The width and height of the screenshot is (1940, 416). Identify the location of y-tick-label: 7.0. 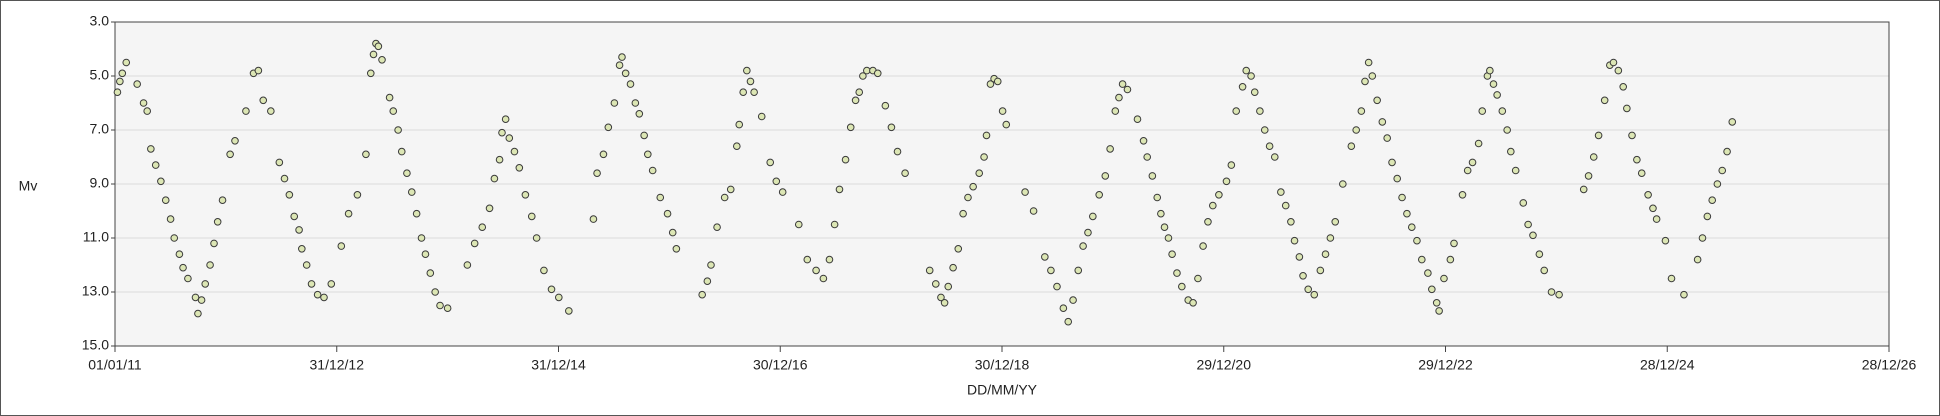
(100, 129).